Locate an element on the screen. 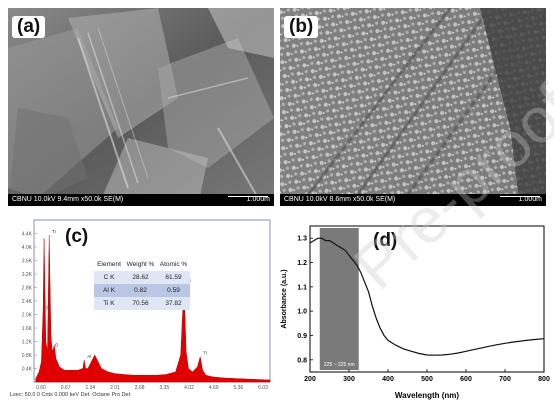 The image size is (554, 406). table-cell: 70.56 is located at coordinates (140, 303).